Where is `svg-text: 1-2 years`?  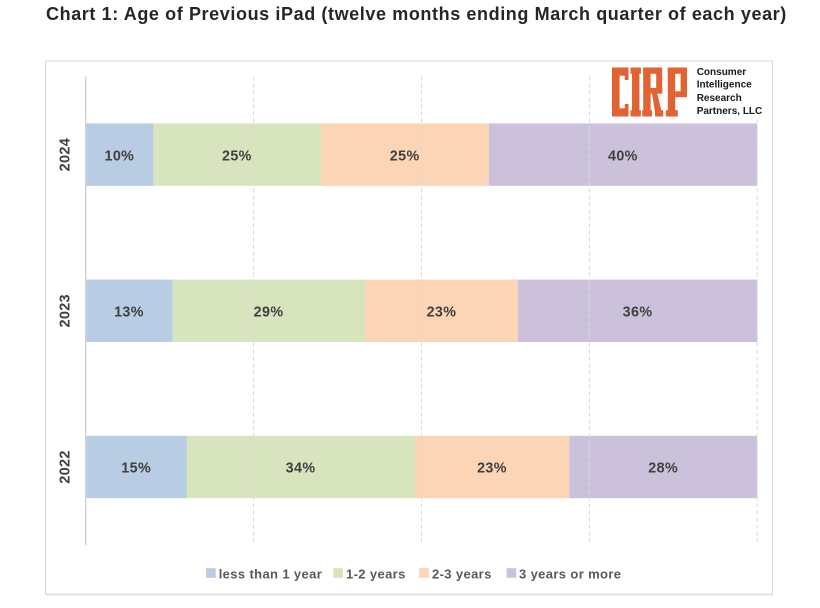
svg-text: 1-2 years is located at coordinates (376, 574).